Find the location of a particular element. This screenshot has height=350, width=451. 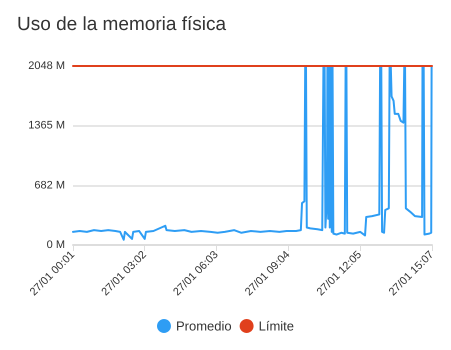

legend-label: Promedio is located at coordinates (204, 326).